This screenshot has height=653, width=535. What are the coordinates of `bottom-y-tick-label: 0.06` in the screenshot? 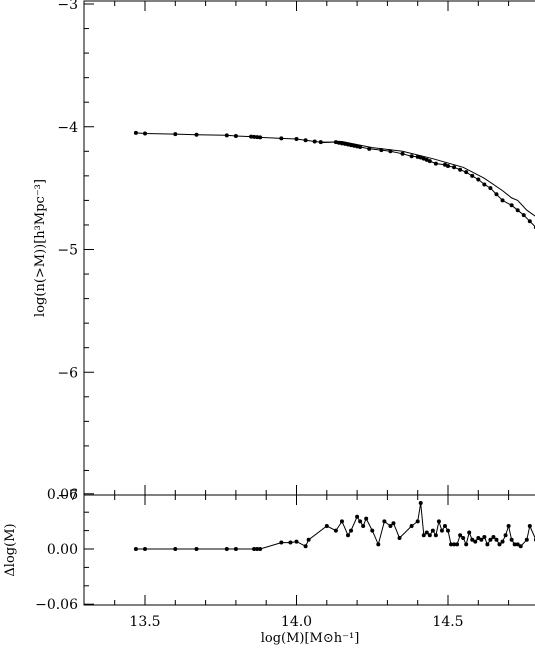 It's located at (62, 495).